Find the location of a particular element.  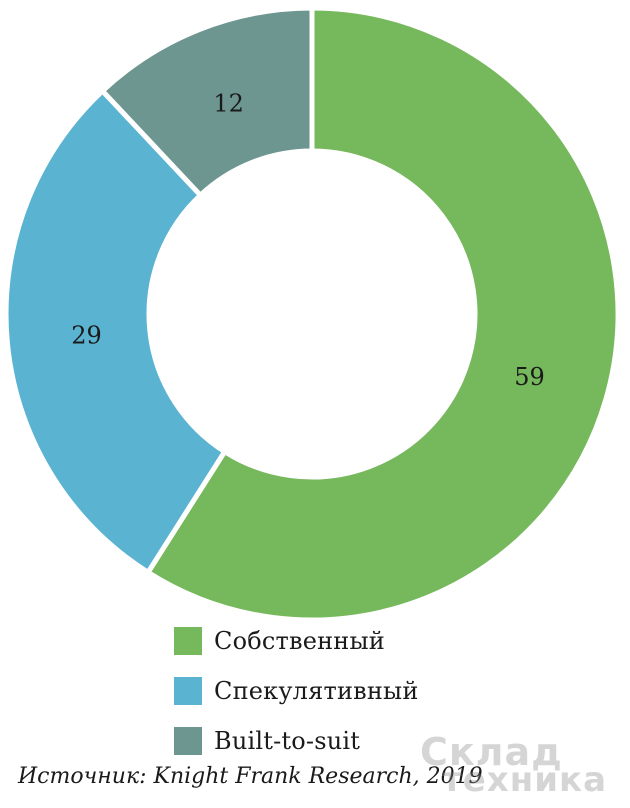

legend: Собственный Спекулятивный Built-to-suit is located at coordinates (296, 700).